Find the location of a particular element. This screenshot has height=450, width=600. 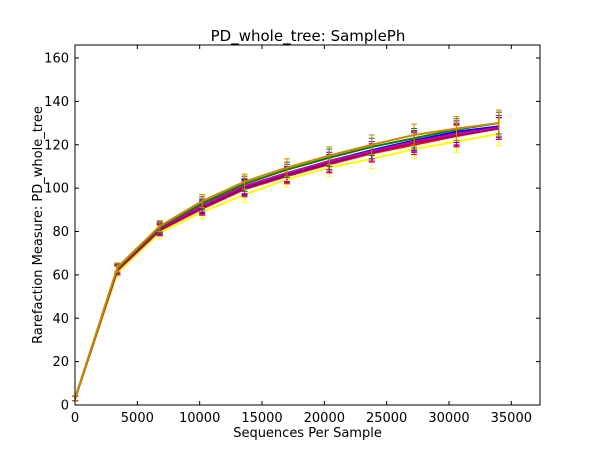

y-tick-label: 160 is located at coordinates (56, 59).